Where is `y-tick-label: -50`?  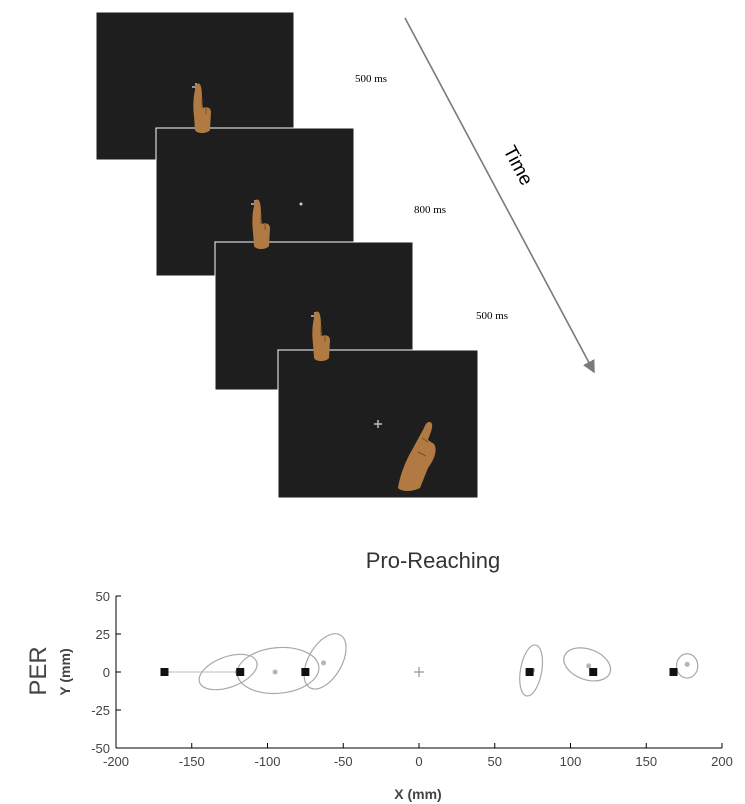
y-tick-label: -50 is located at coordinates (100, 748).